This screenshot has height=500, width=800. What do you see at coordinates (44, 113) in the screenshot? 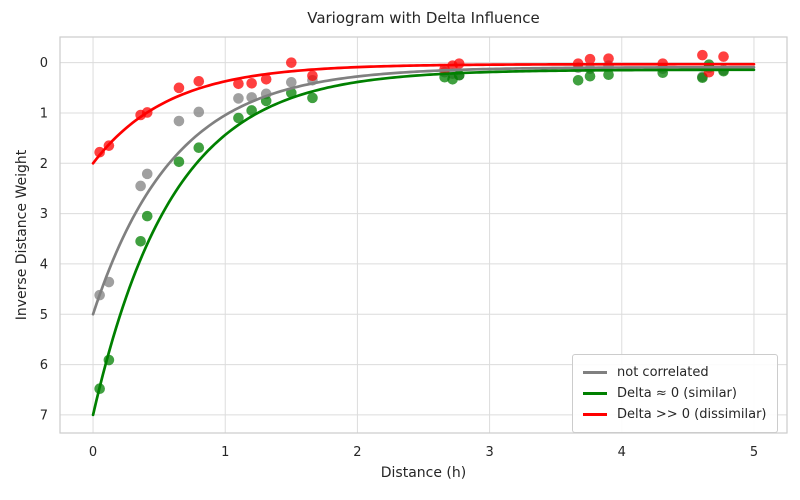
I see `y-tick-label: 1` at bounding box center [44, 113].